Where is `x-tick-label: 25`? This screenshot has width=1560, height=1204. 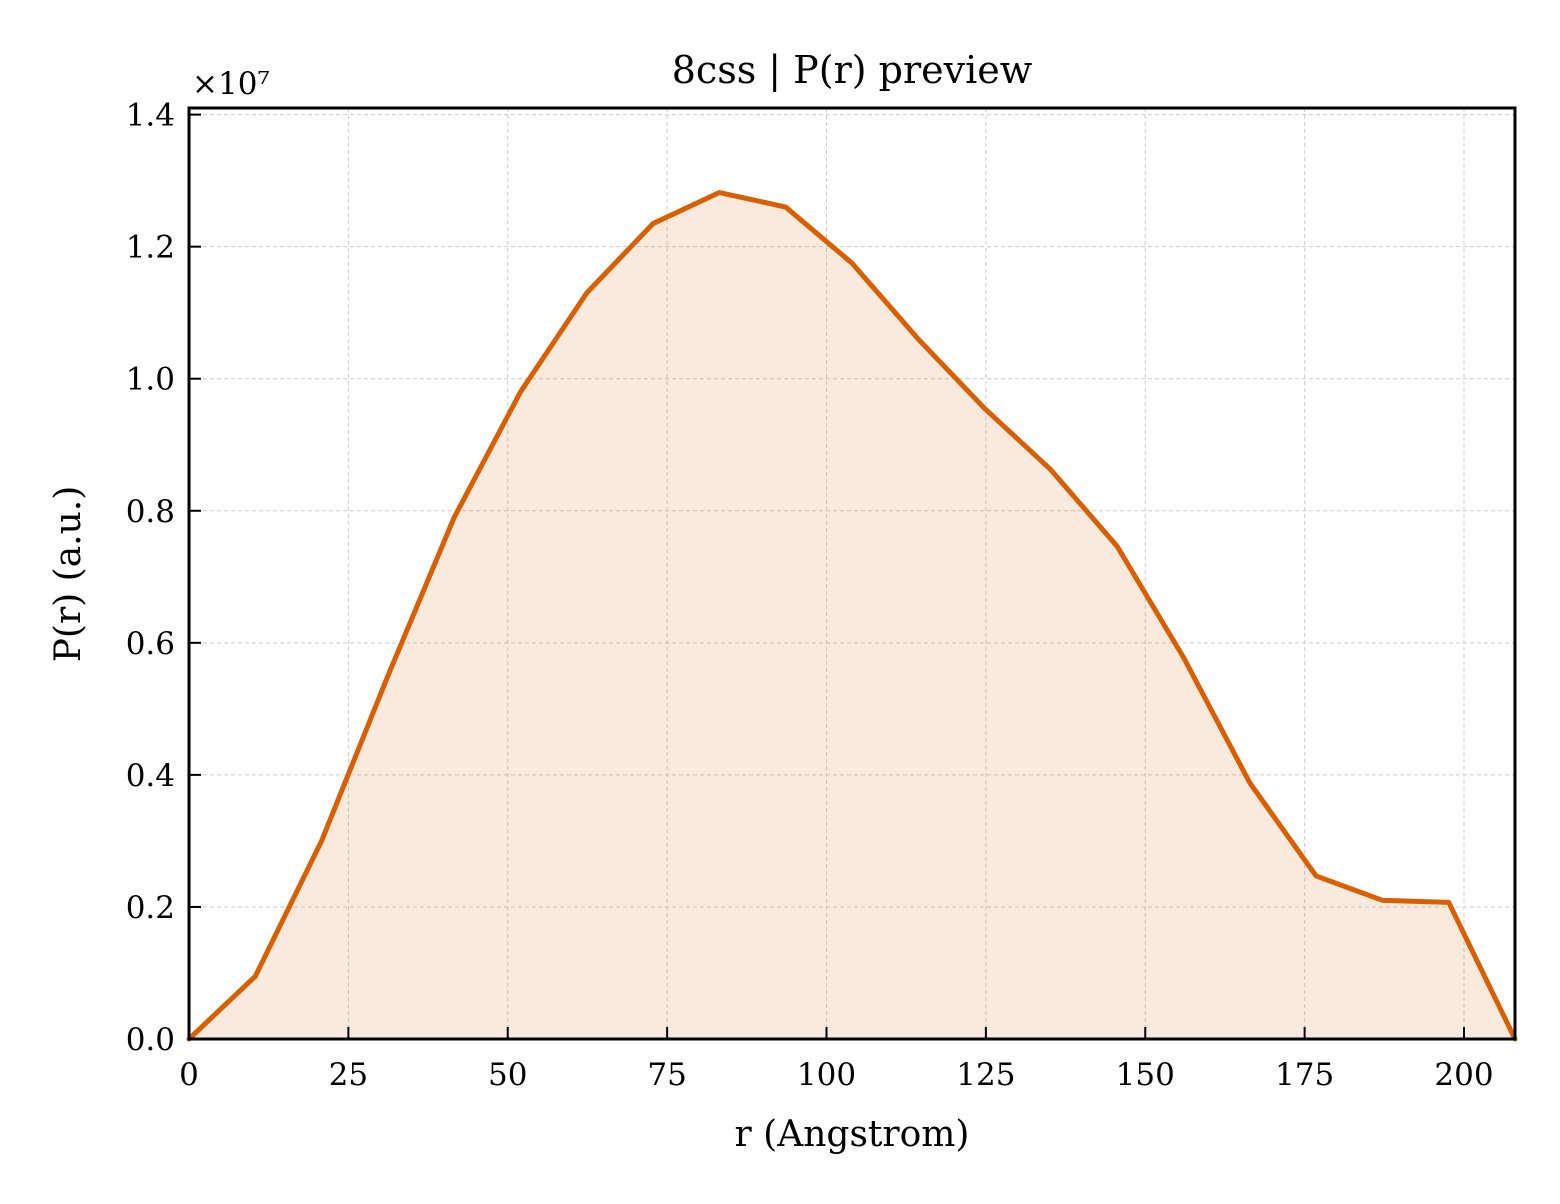
x-tick-label: 25 is located at coordinates (348, 1075).